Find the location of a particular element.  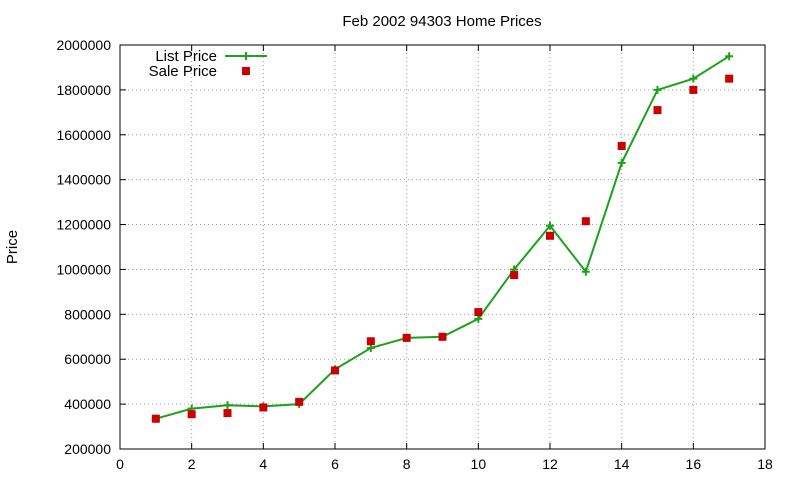

y-tick-label: 200000 is located at coordinates (87, 449).